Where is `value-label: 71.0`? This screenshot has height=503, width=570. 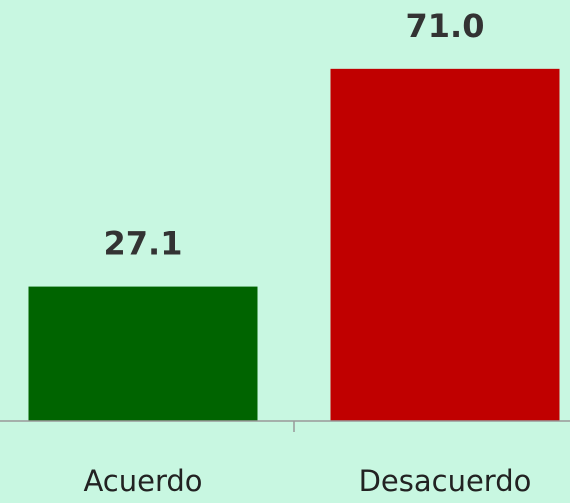
value-label: 71.0 is located at coordinates (445, 26).